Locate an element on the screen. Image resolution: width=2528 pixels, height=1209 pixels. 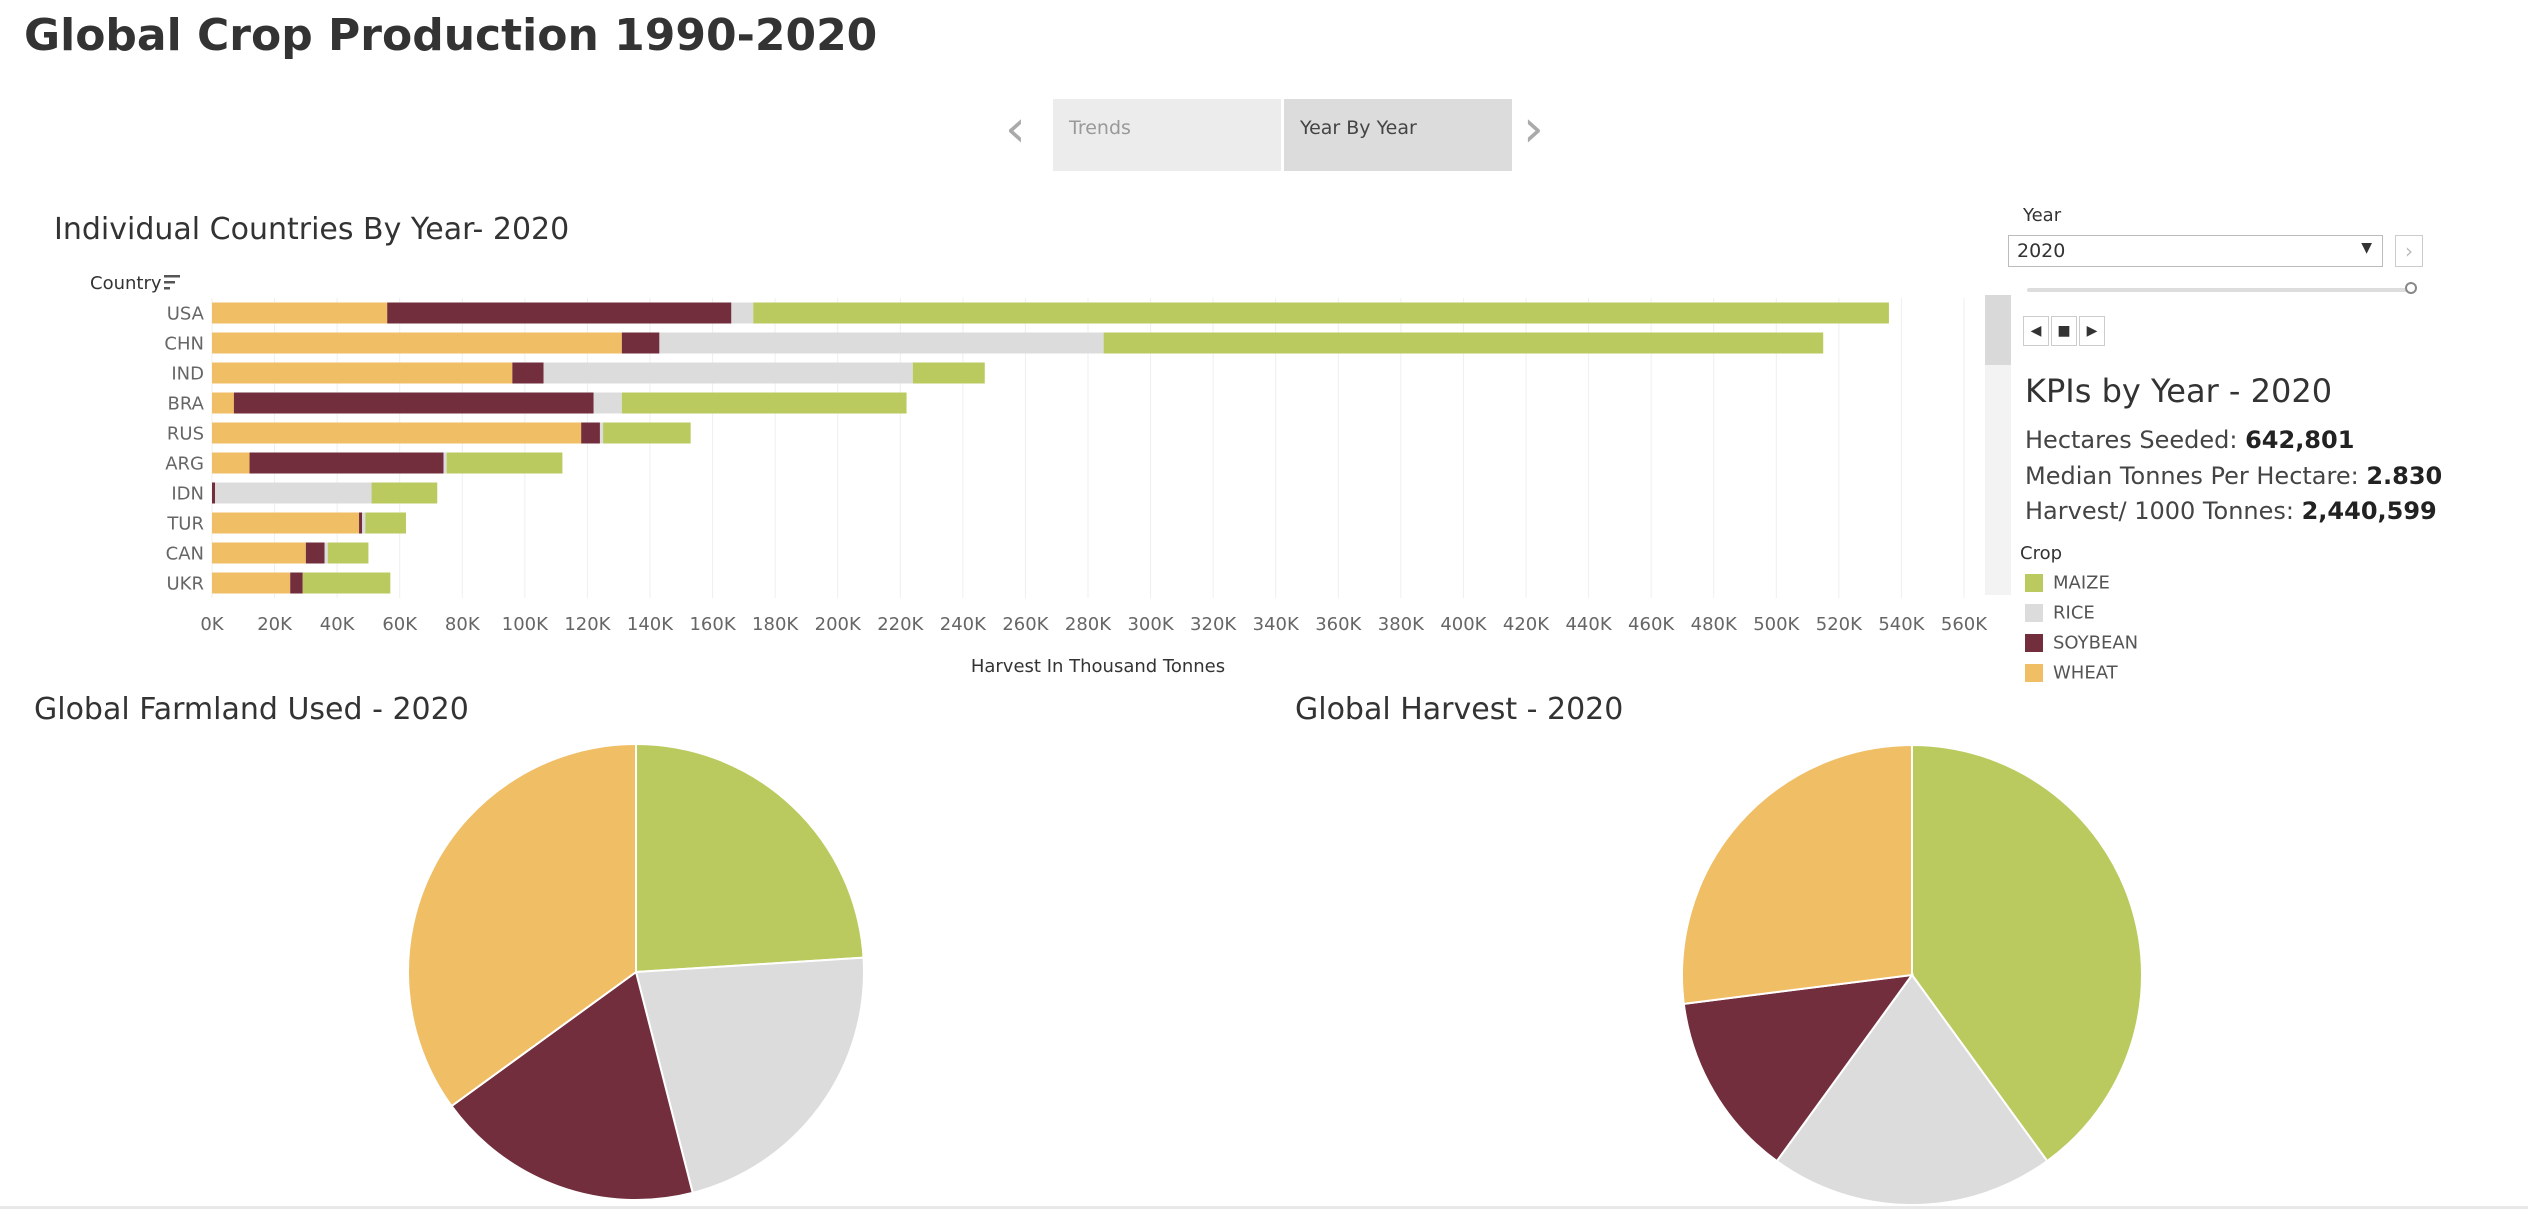
play-back-icon: ◀ is located at coordinates (2036, 331).